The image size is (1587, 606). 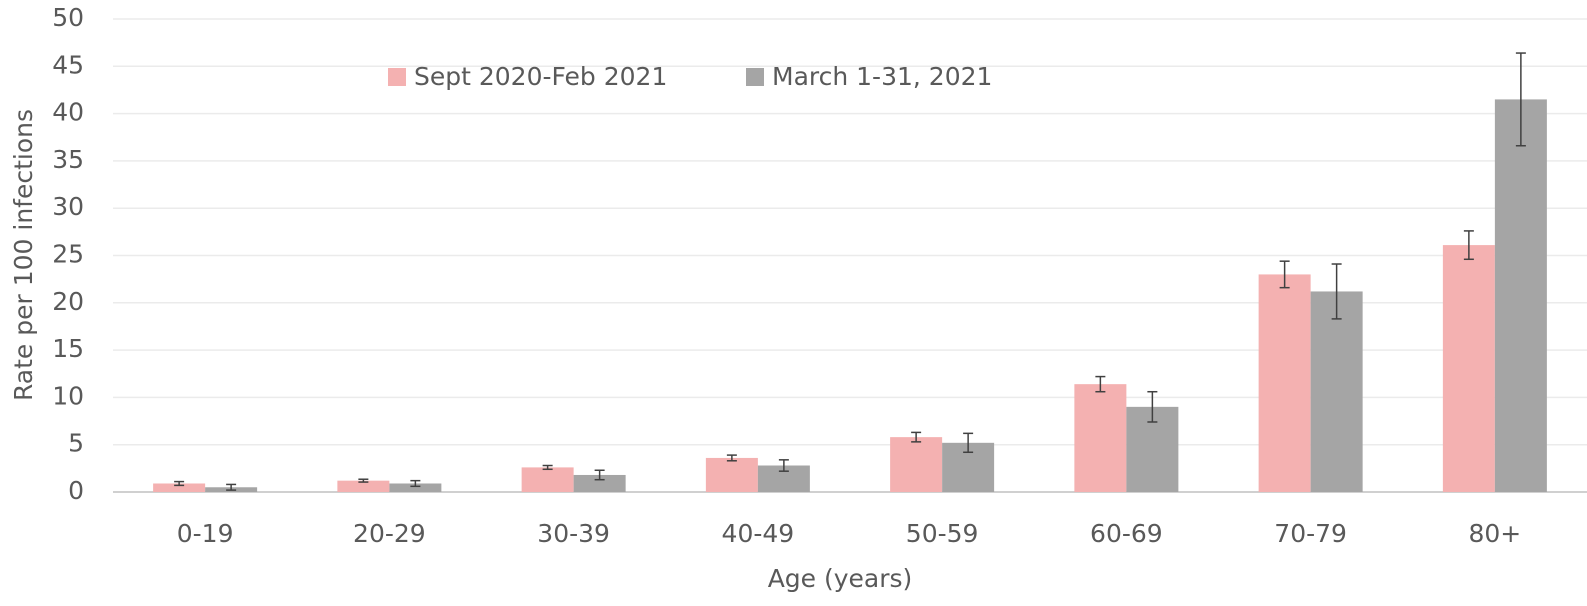 What do you see at coordinates (540, 76) in the screenshot?
I see `legend-label: Sept 2020-Feb 2021` at bounding box center [540, 76].